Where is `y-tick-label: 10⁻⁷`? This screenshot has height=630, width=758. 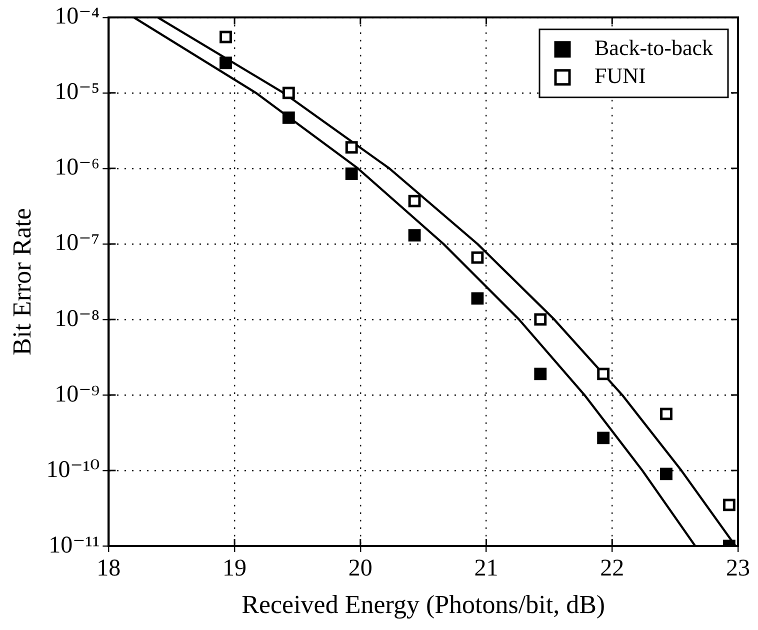
y-tick-label: 10⁻⁷ is located at coordinates (77, 243).